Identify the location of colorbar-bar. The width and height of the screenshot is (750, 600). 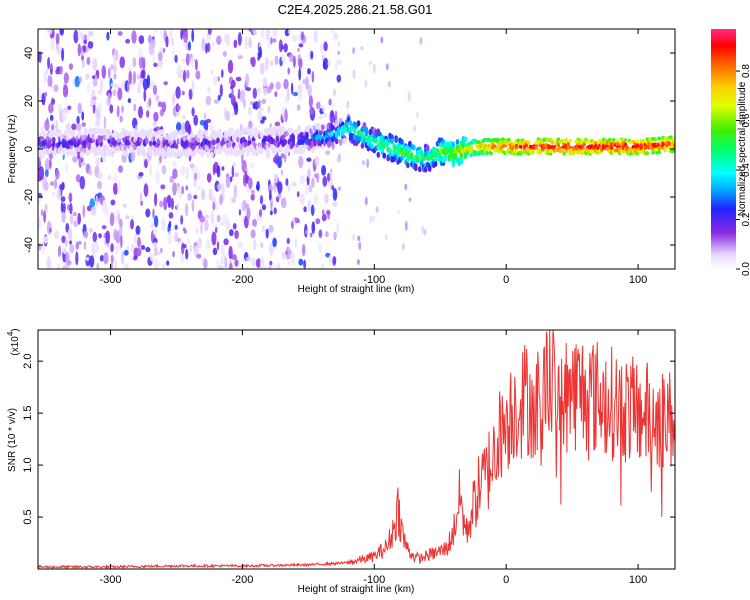
(723, 149).